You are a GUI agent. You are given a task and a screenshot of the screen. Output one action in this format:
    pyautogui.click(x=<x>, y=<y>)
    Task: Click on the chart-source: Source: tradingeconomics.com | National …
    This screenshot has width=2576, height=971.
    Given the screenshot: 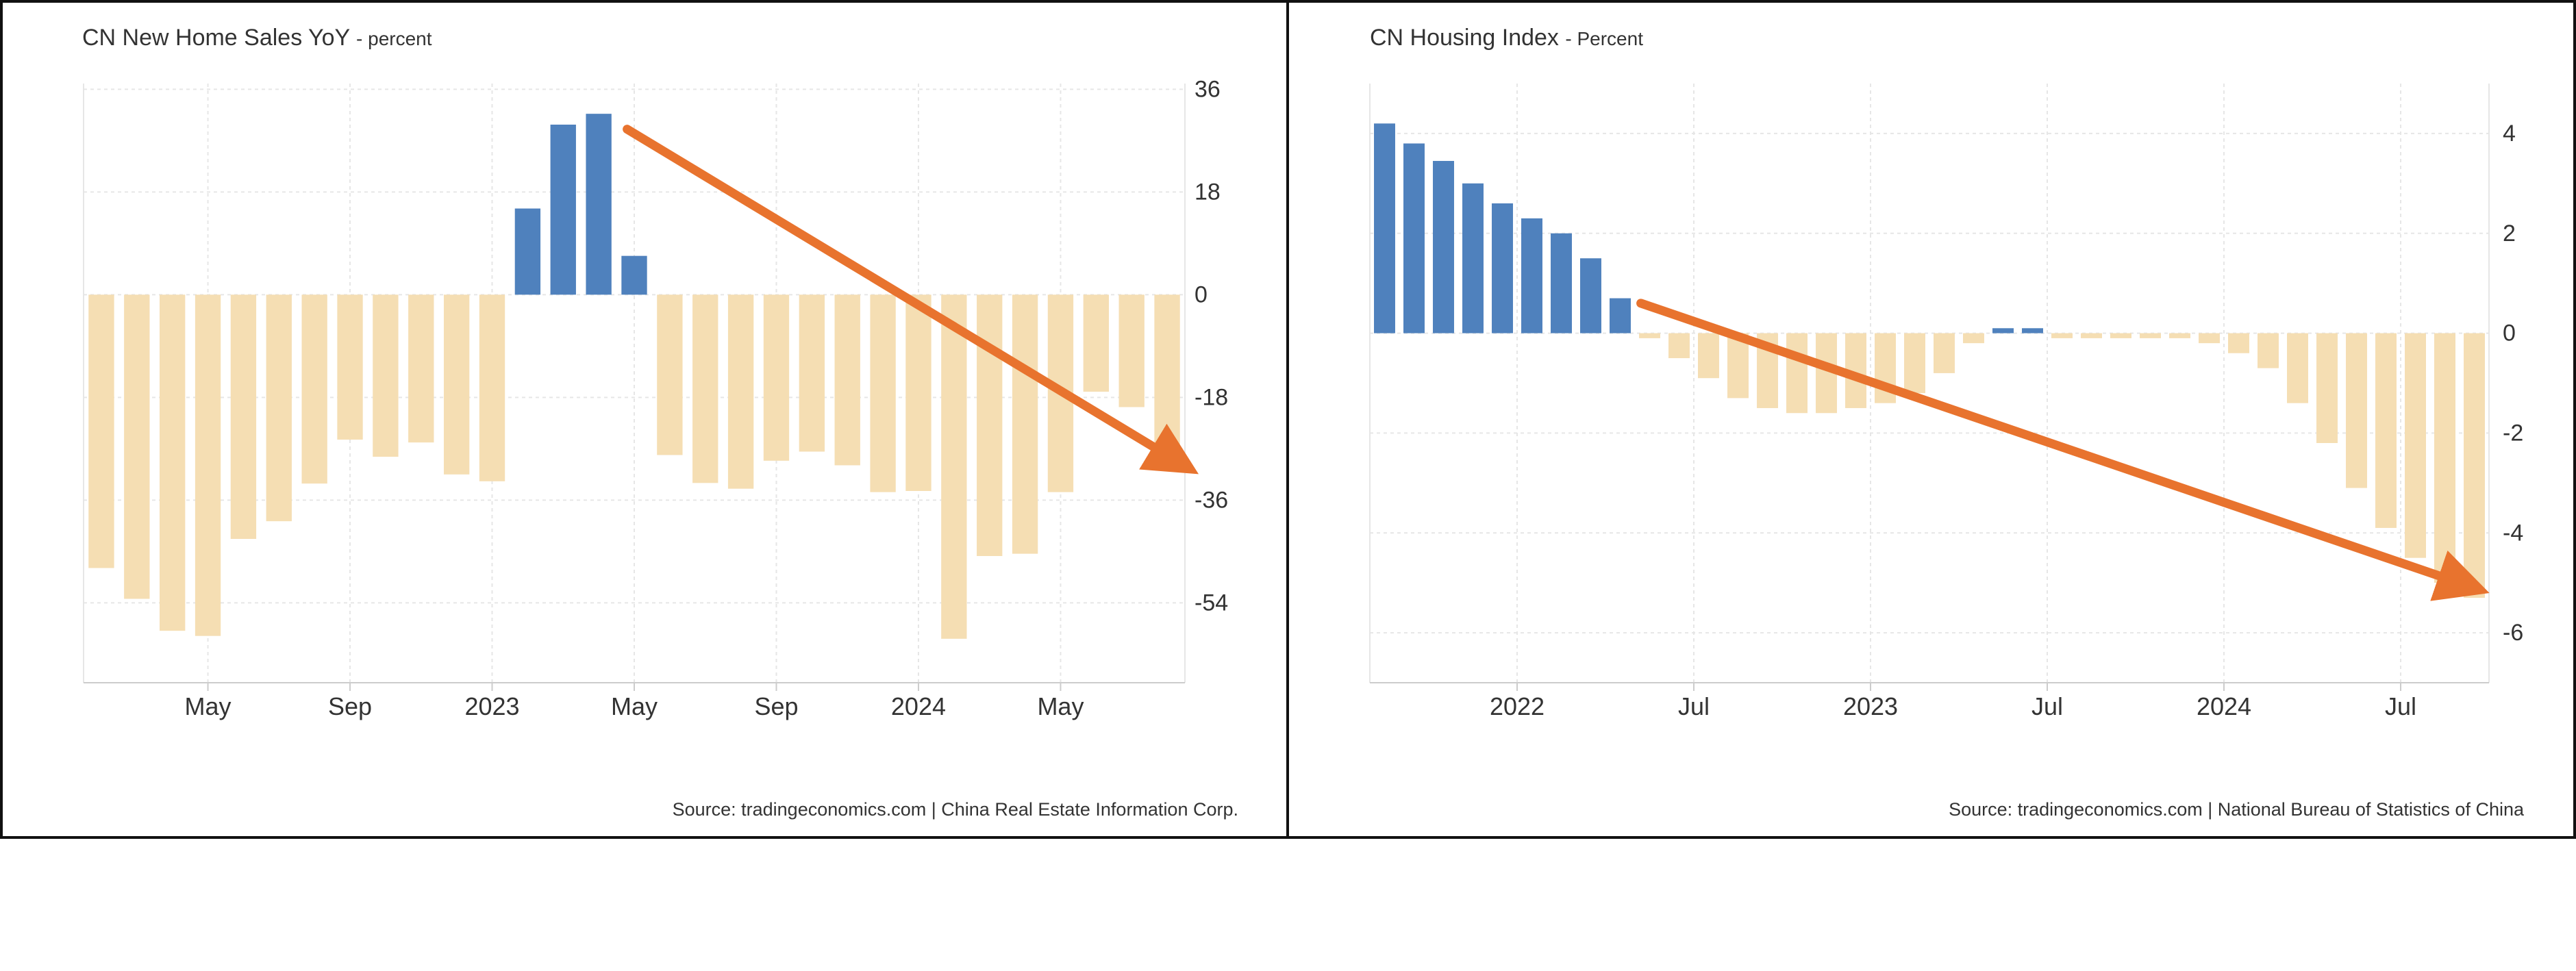 What is the action you would take?
    pyautogui.click(x=2236, y=810)
    